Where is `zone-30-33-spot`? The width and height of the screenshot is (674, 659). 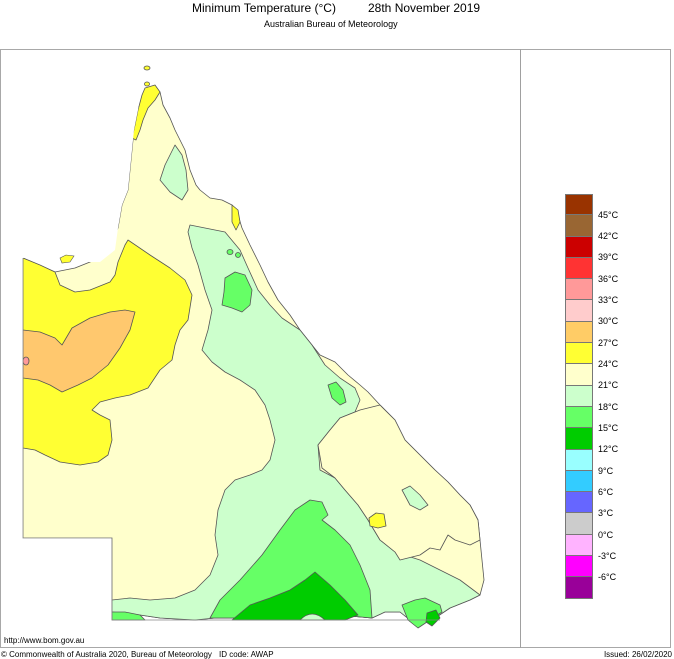
zone-30-33-spot is located at coordinates (26, 361).